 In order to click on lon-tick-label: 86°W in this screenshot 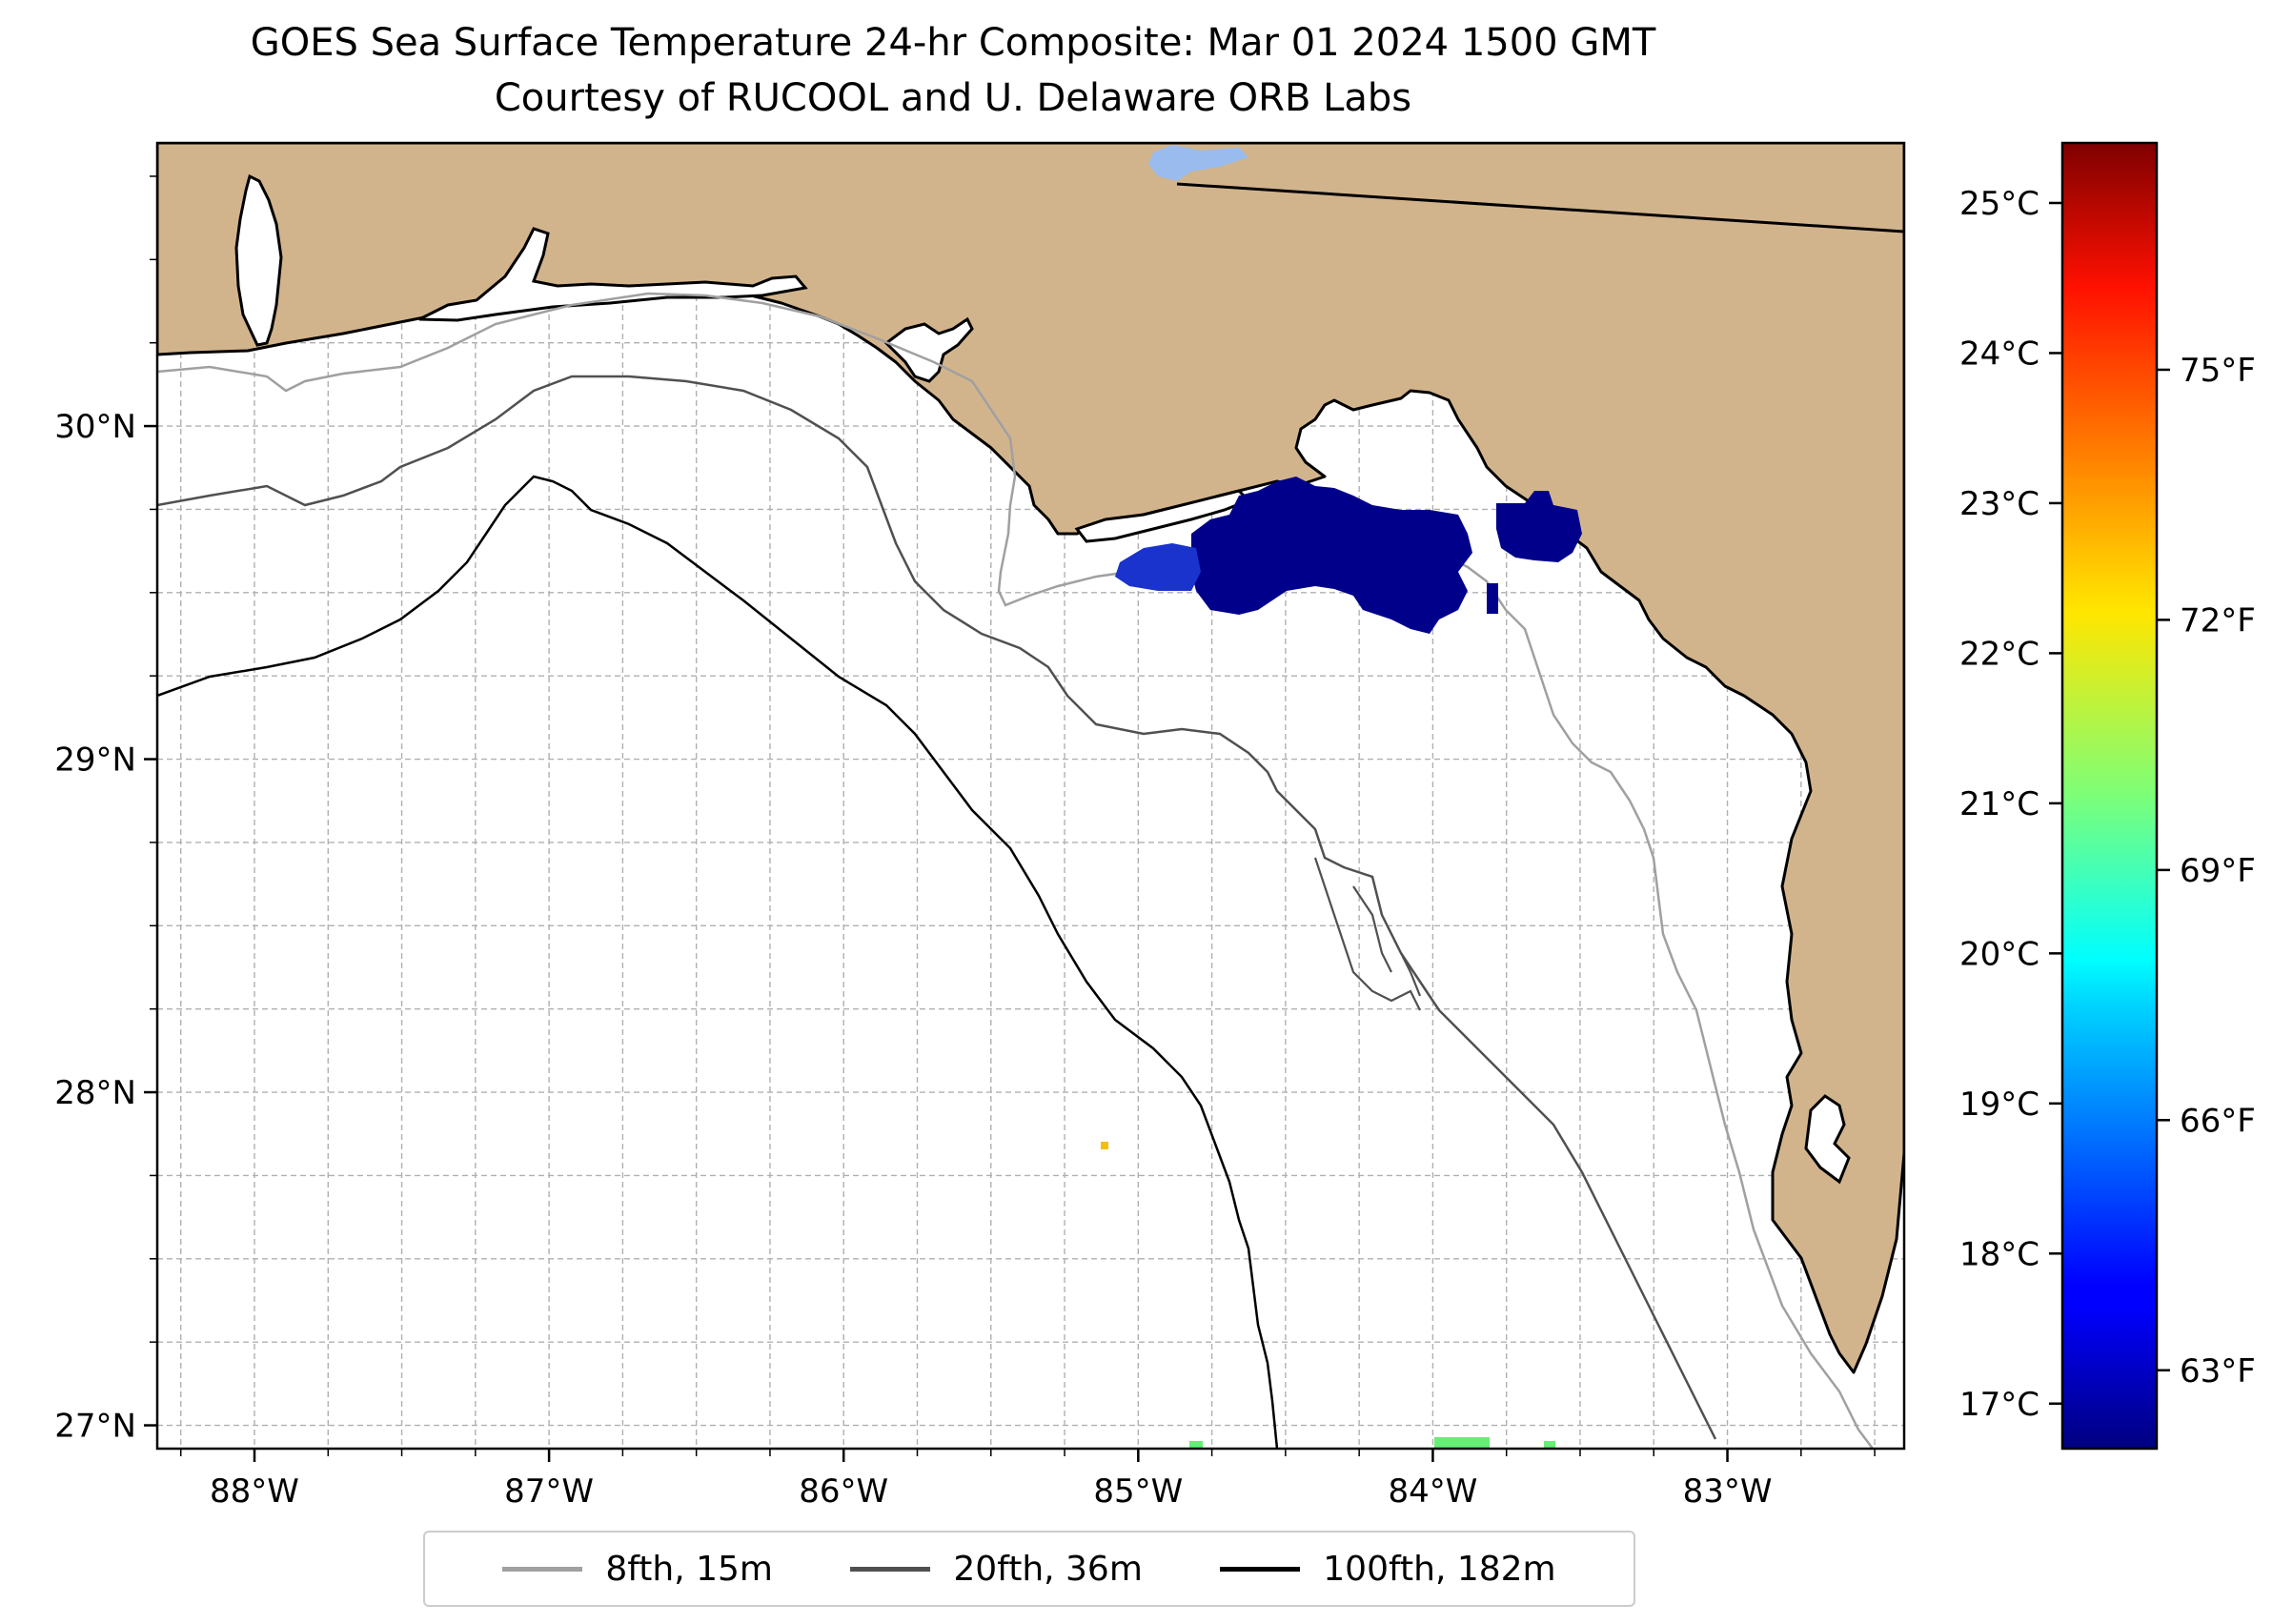, I will do `click(844, 1491)`.